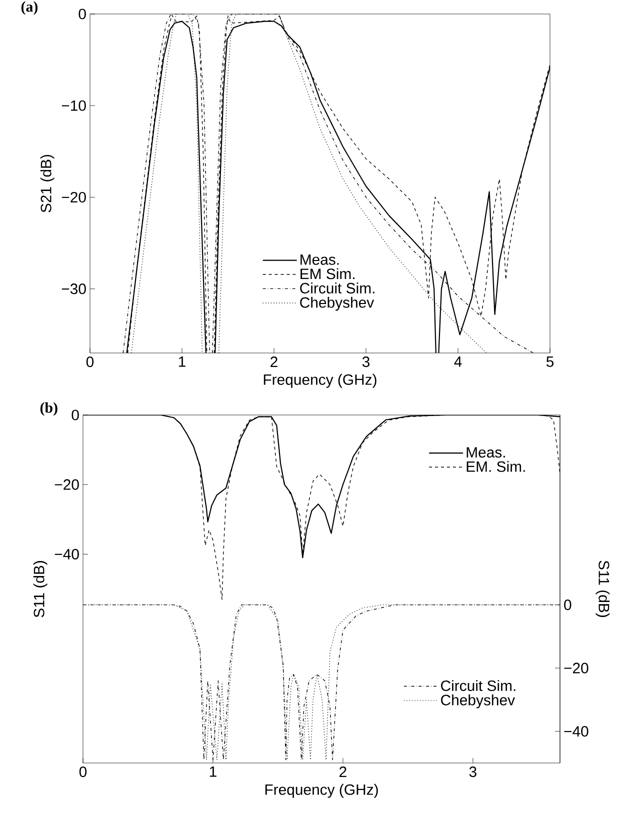 The height and width of the screenshot is (822, 643). What do you see at coordinates (576, 668) in the screenshot?
I see `y2-tick-label: −20` at bounding box center [576, 668].